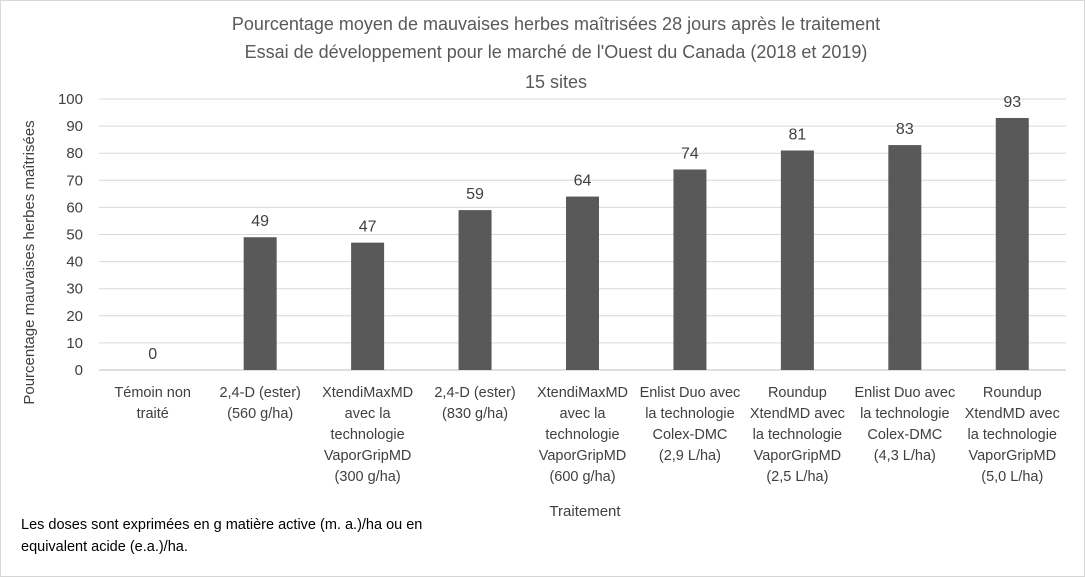  Describe the element at coordinates (905, 456) in the screenshot. I see `x-tick-label-7-line-3: (4,3 L/ha)` at that location.